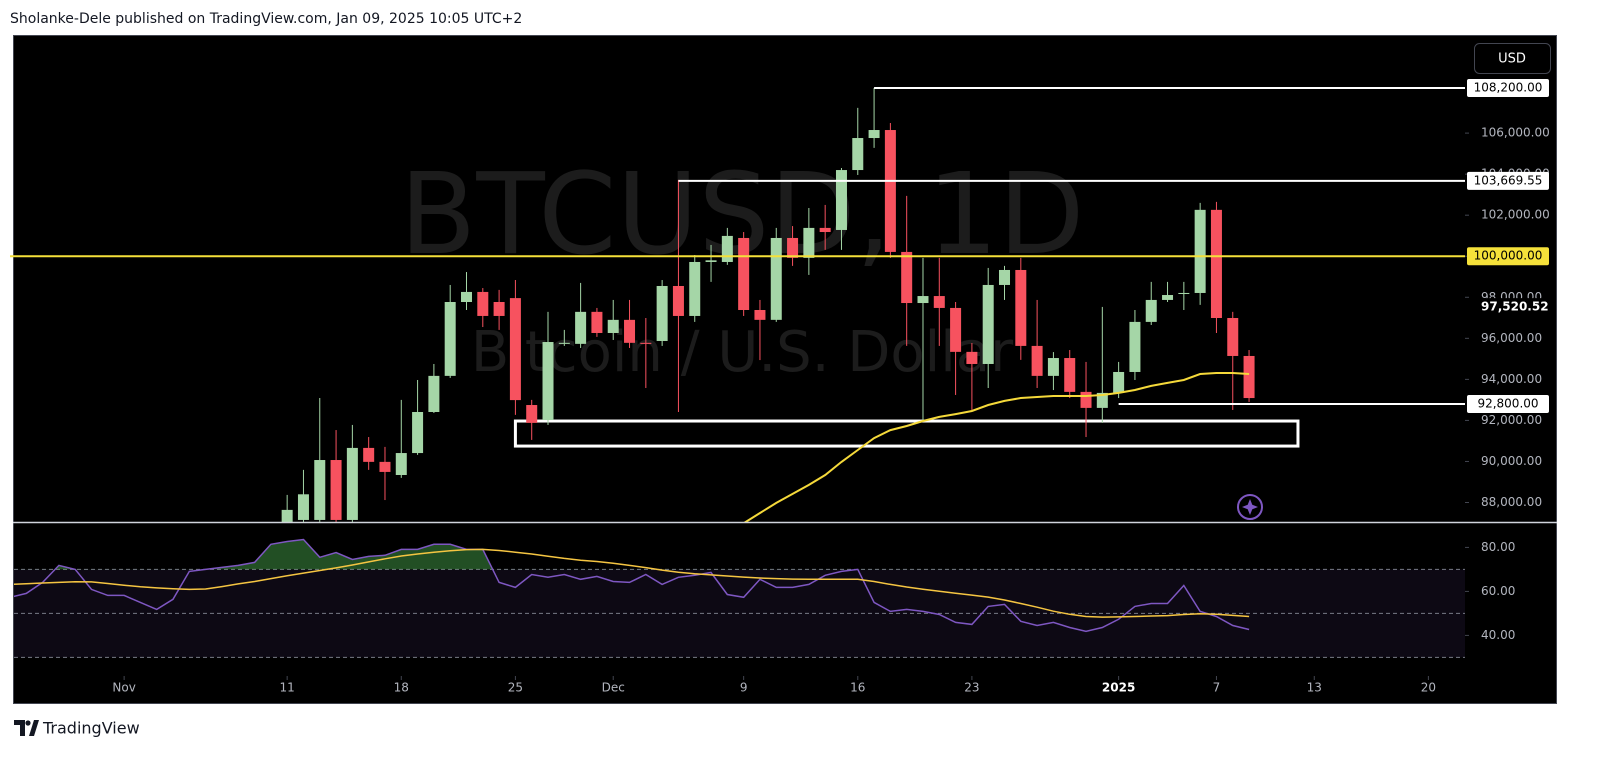 The height and width of the screenshot is (766, 1600). What do you see at coordinates (1498, 591) in the screenshot?
I see `y-tick-label: 60.00` at bounding box center [1498, 591].